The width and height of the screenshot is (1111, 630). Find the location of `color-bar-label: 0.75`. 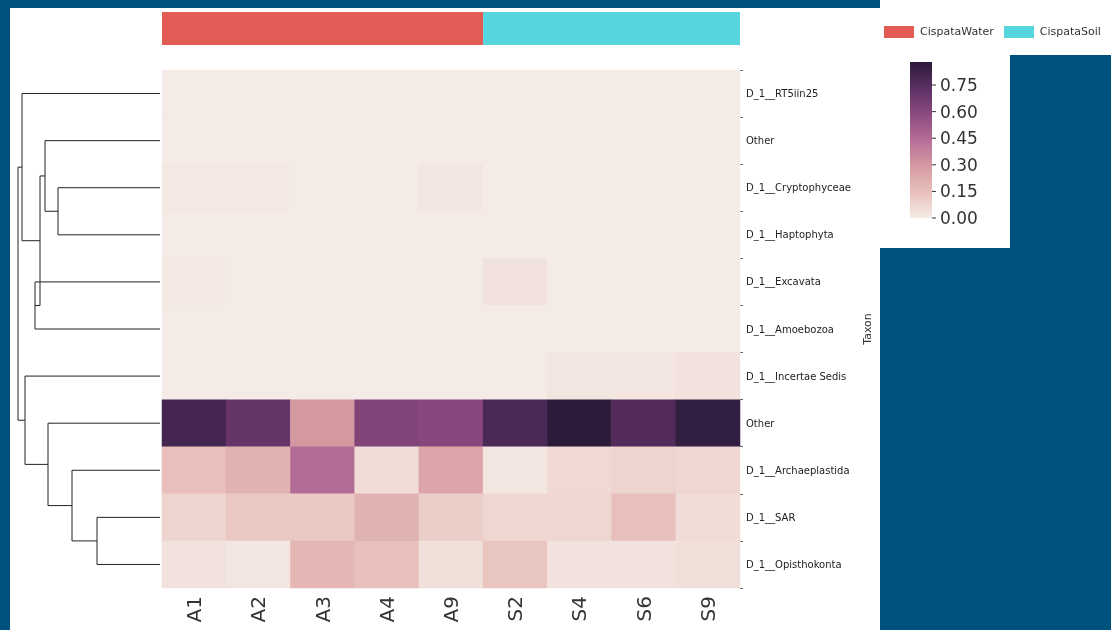

color-bar-label: 0.75 is located at coordinates (959, 85).